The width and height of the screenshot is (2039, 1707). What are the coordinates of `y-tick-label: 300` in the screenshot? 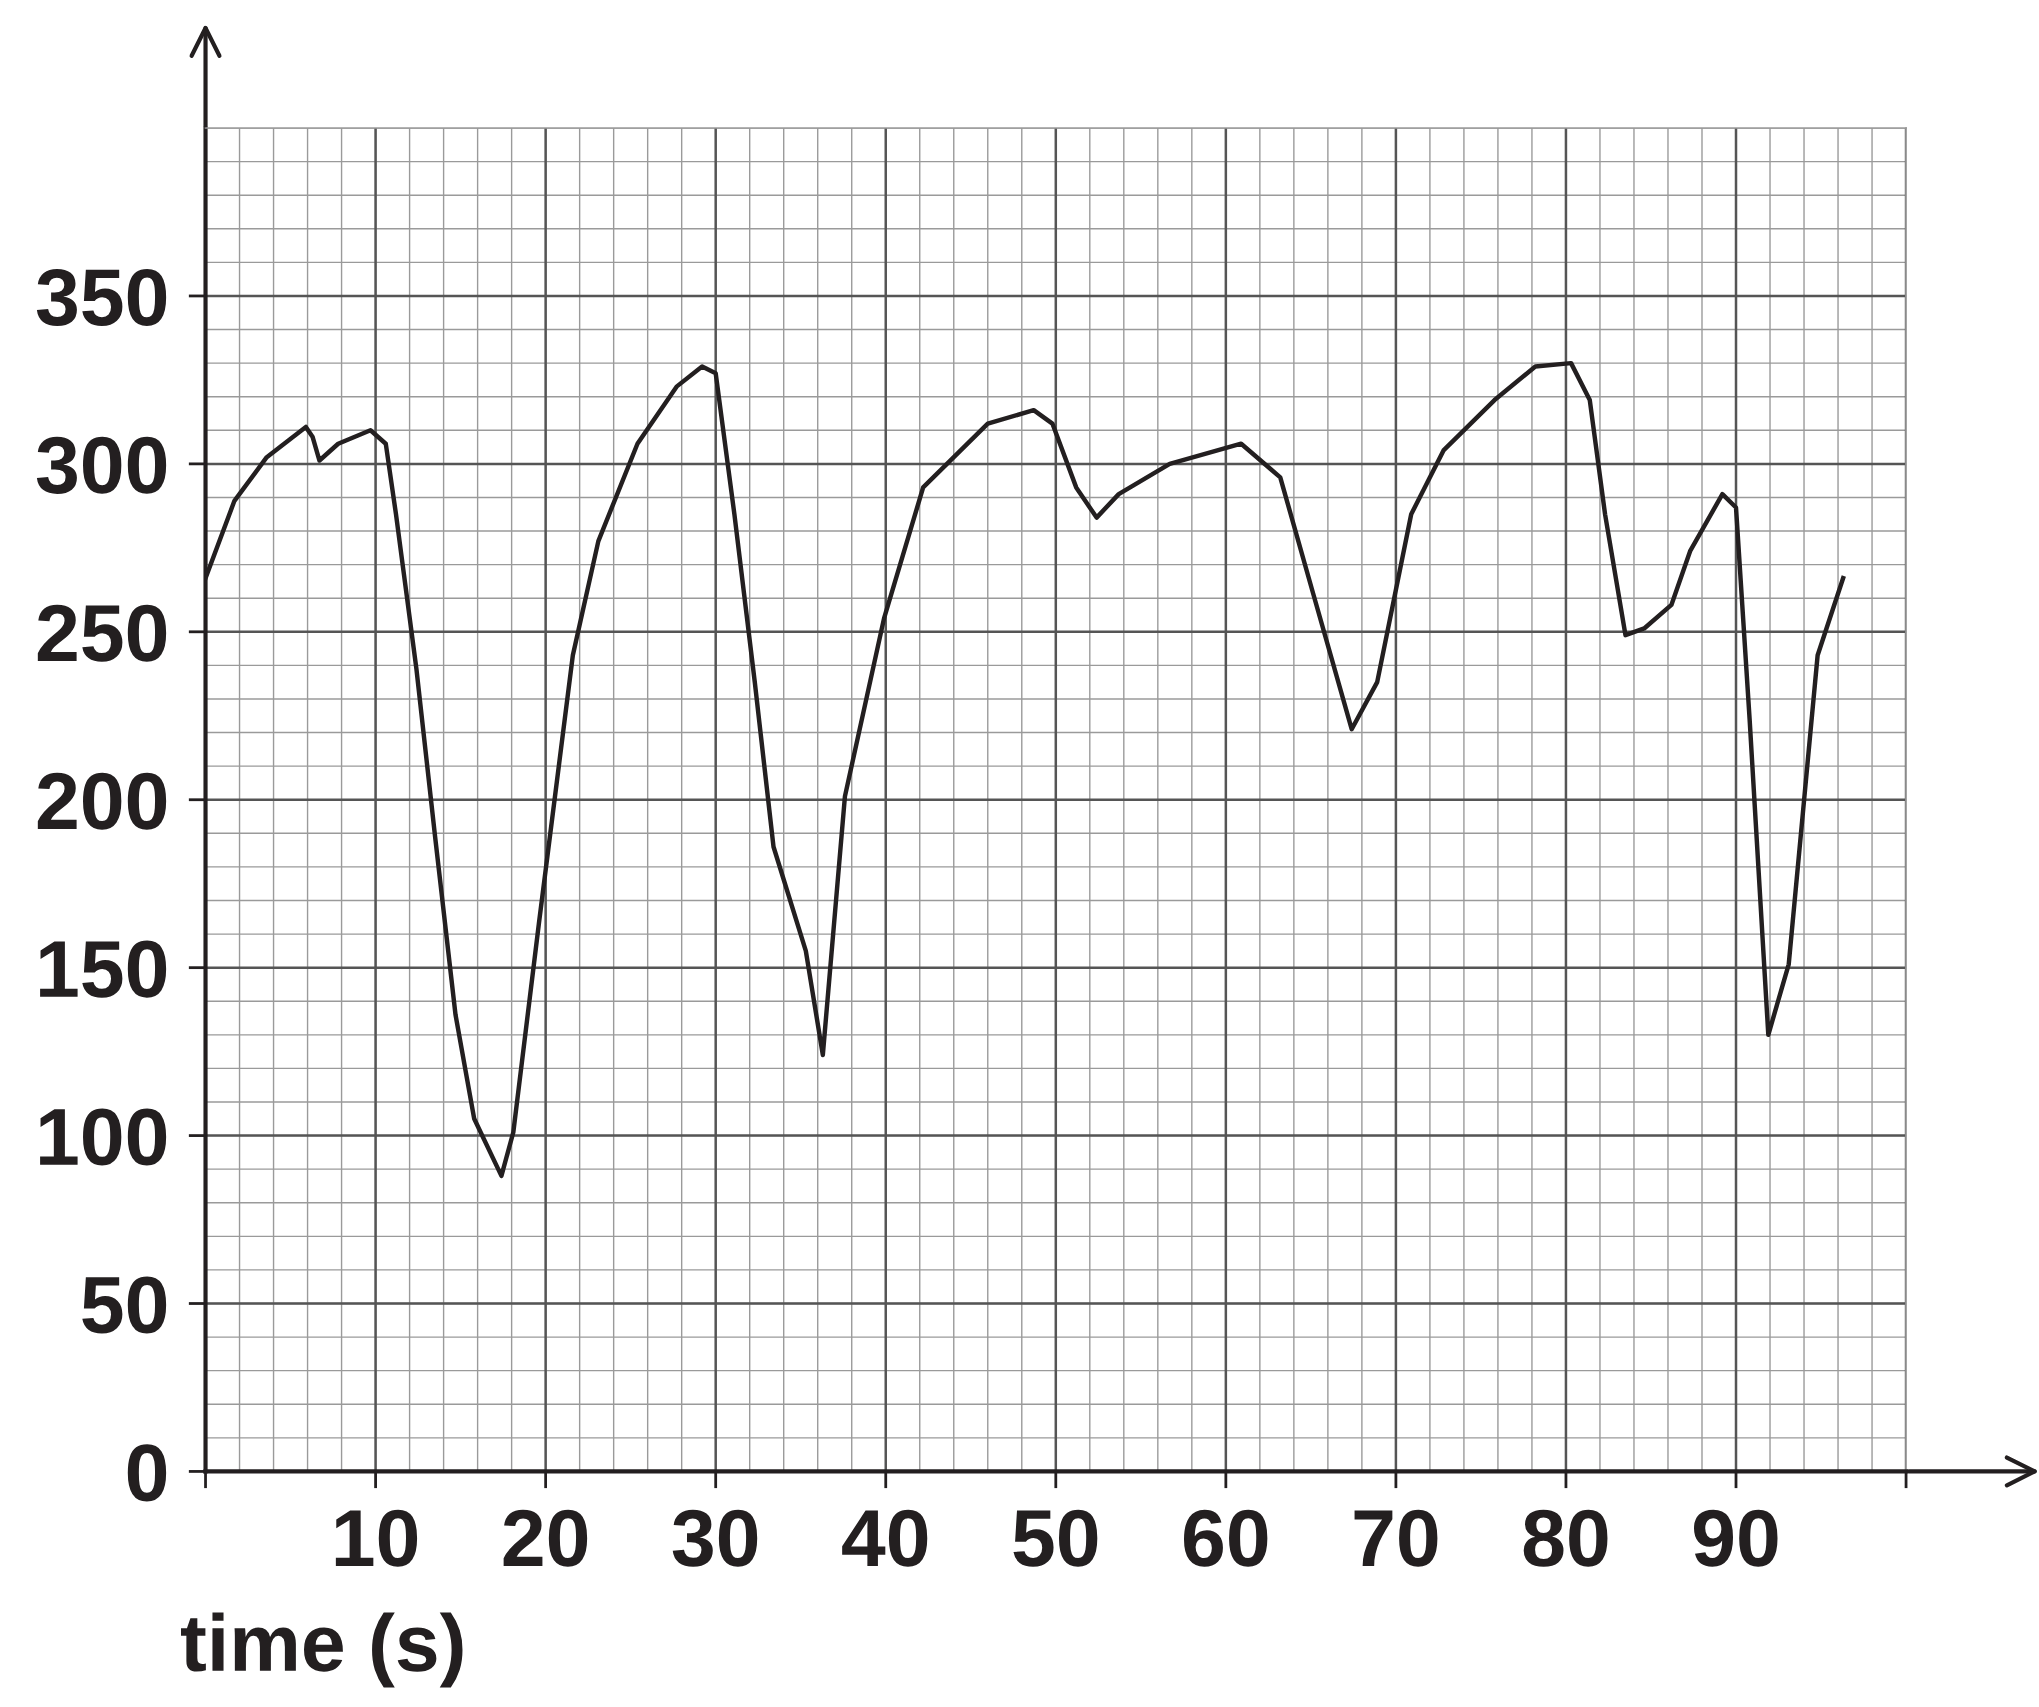 It's located at (101, 465).